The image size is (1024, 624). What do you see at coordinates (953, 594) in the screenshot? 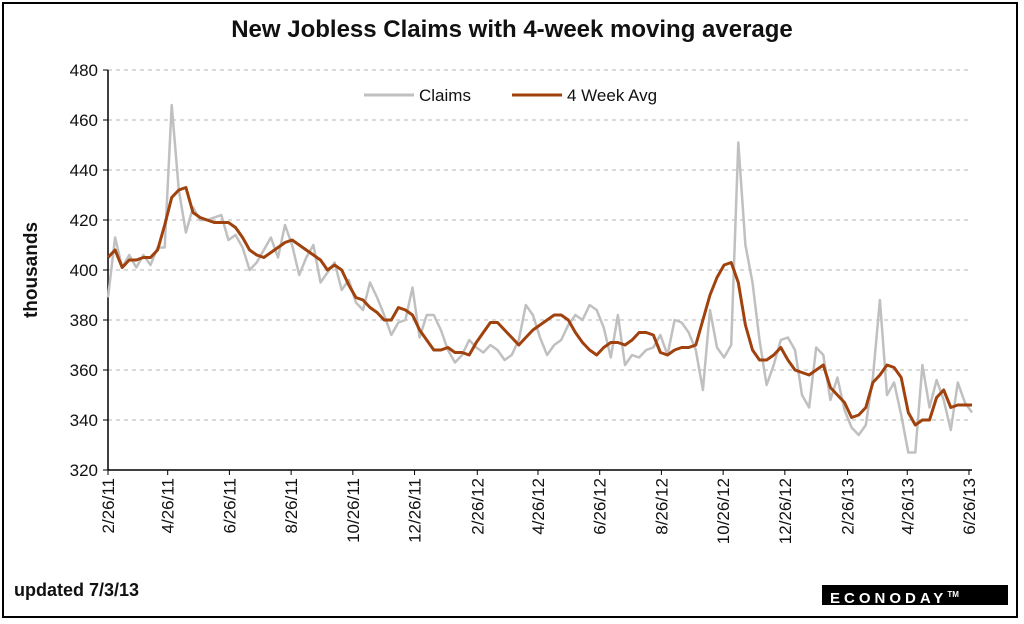
I see `logo-trademark: TM` at bounding box center [953, 594].